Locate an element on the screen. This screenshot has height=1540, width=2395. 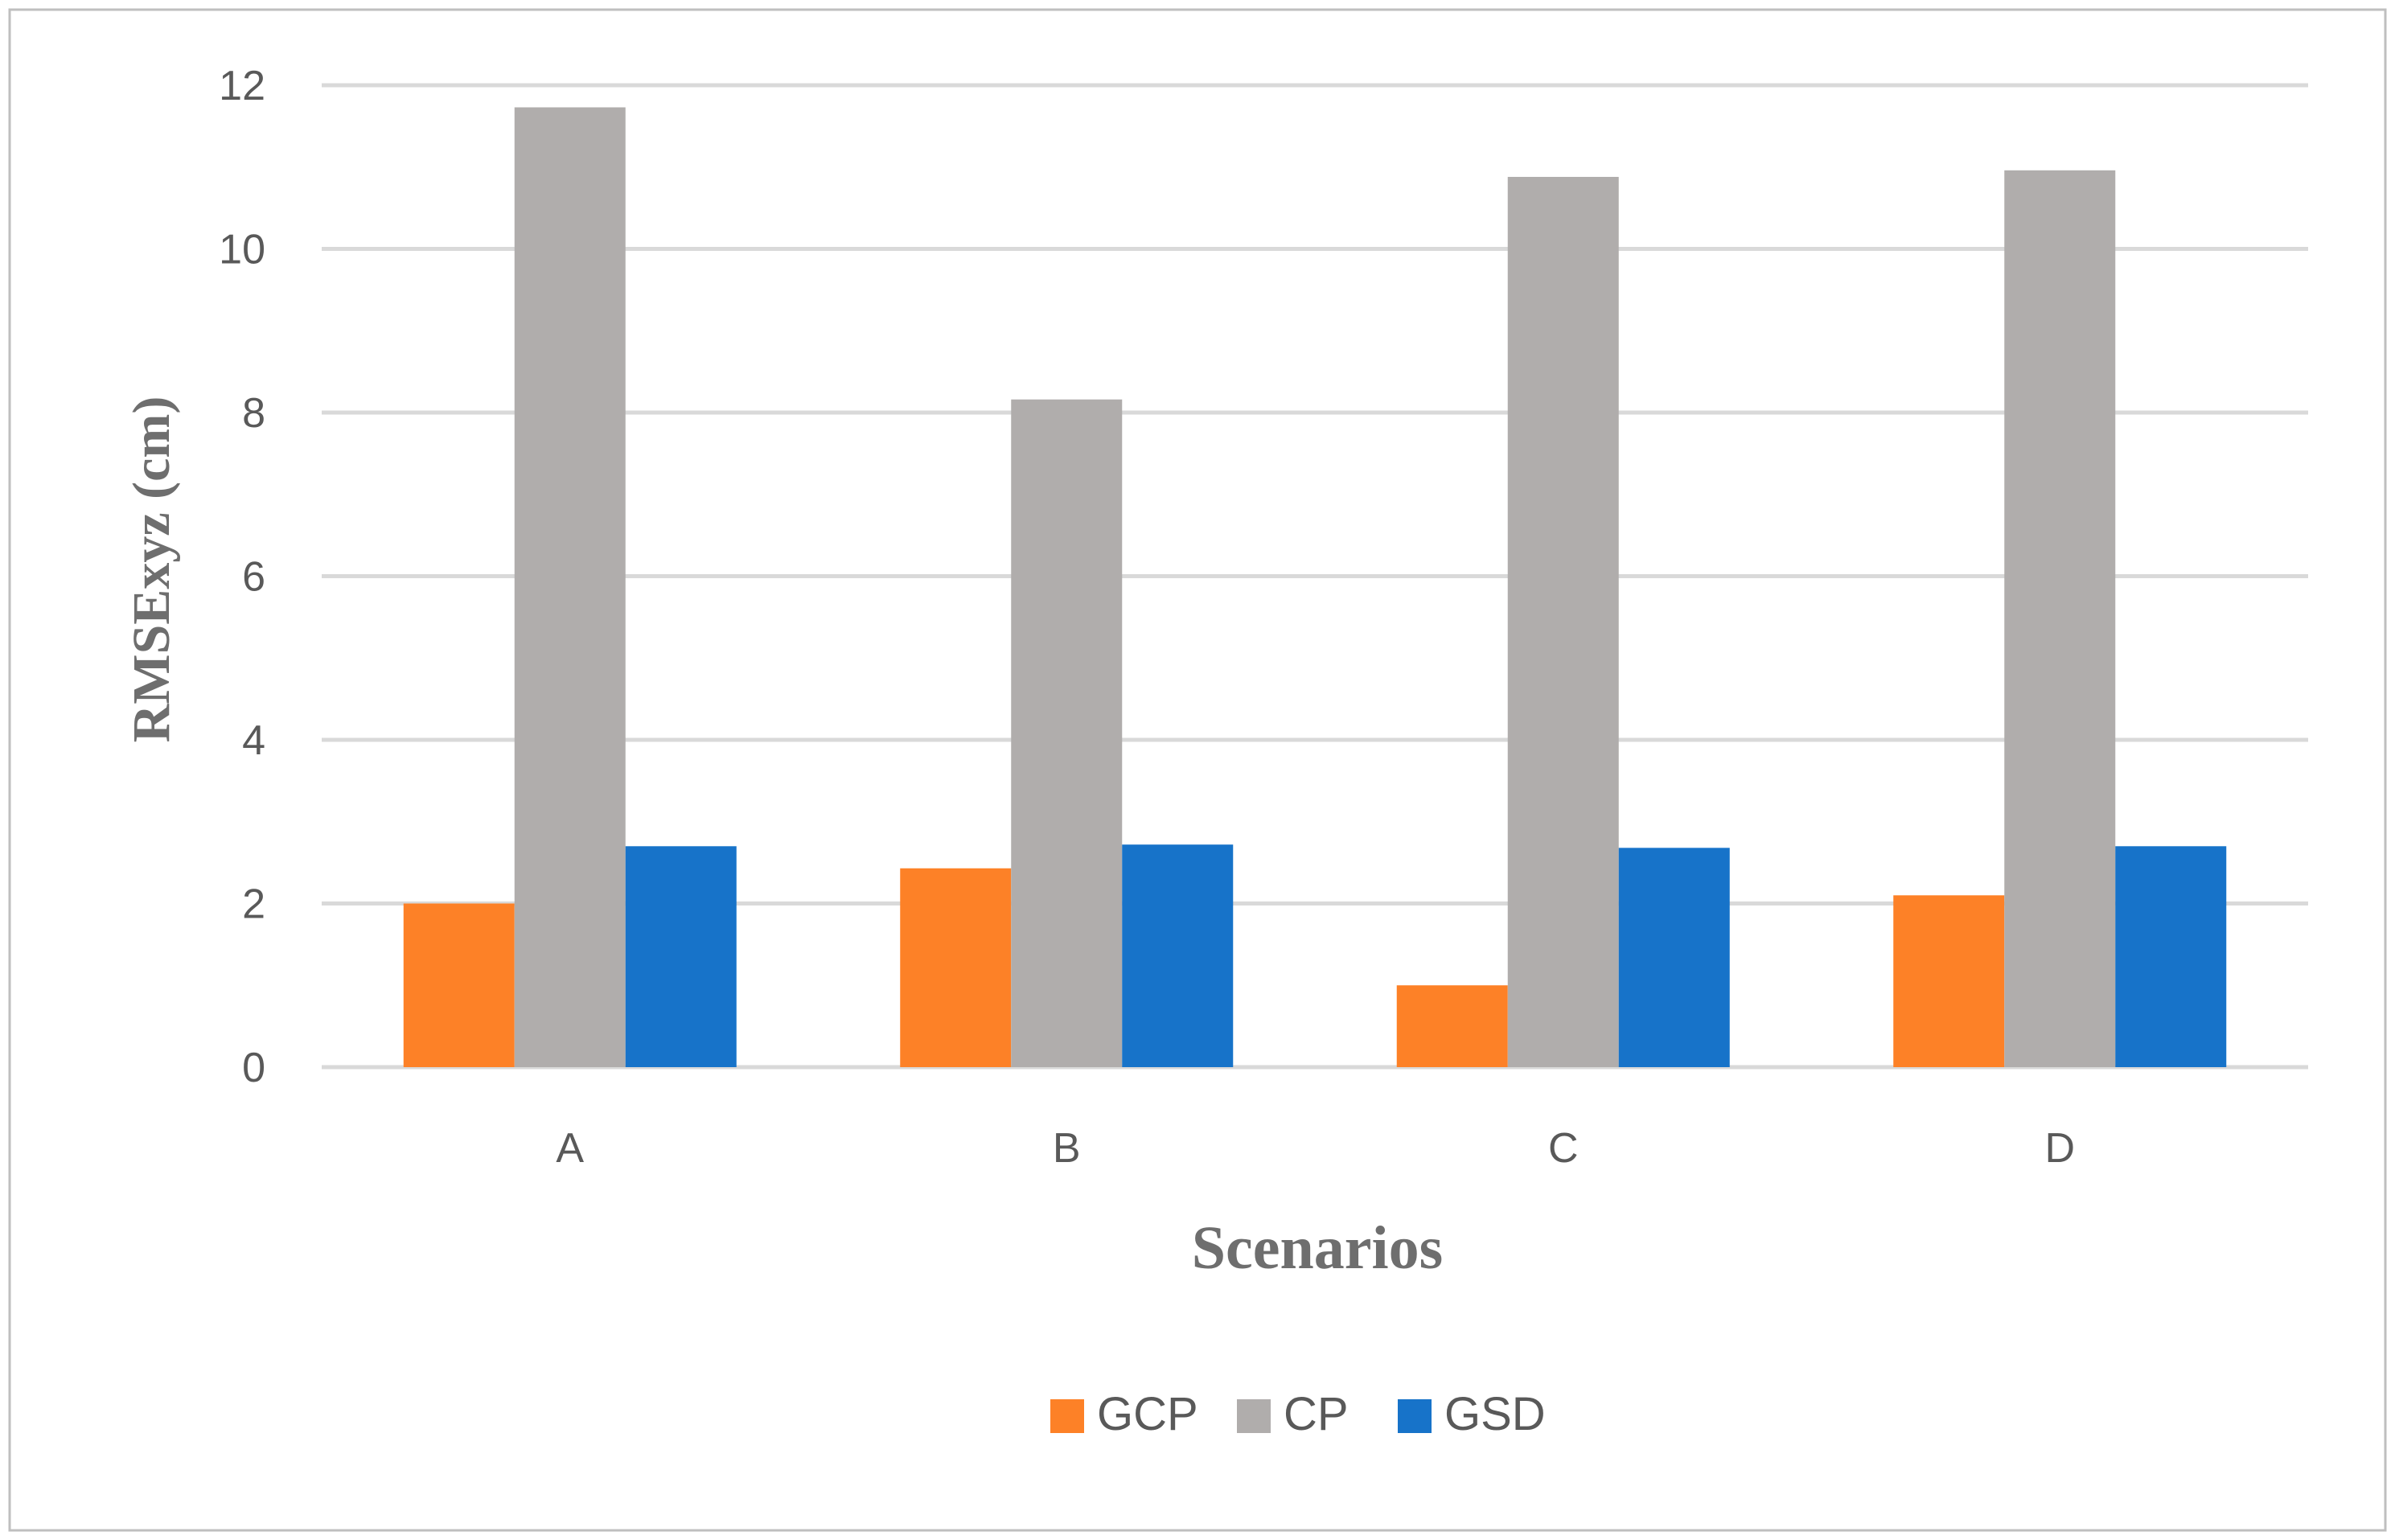
y-tick-label: 12 is located at coordinates (242, 86).